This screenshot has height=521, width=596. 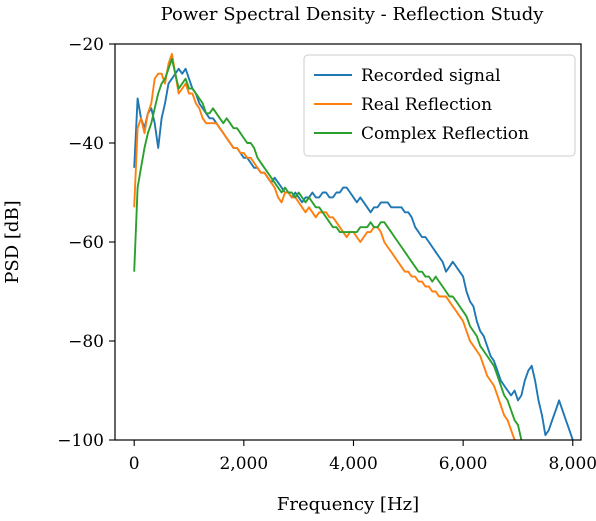 What do you see at coordinates (445, 134) in the screenshot?
I see `legend-label: Complex Reflection` at bounding box center [445, 134].